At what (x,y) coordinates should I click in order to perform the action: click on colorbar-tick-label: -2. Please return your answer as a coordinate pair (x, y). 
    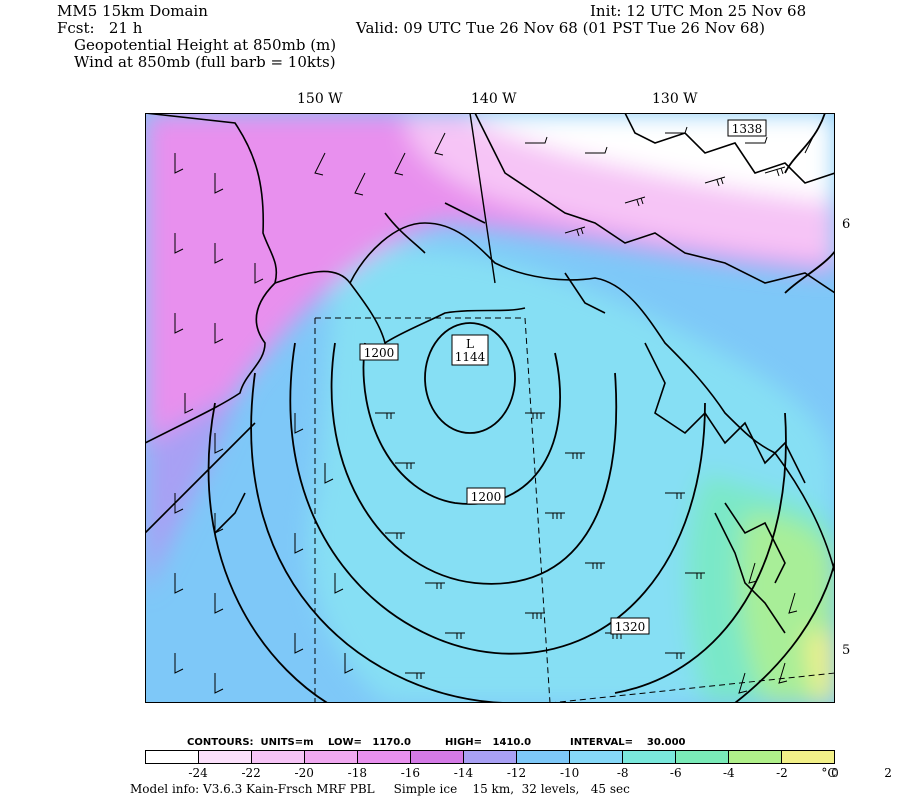
    Looking at the image, I should click on (782, 773).